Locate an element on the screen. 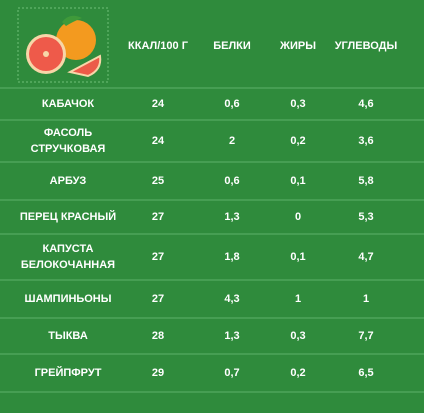 The width and height of the screenshot is (424, 413). cell-value: 5,8 is located at coordinates (365, 181).